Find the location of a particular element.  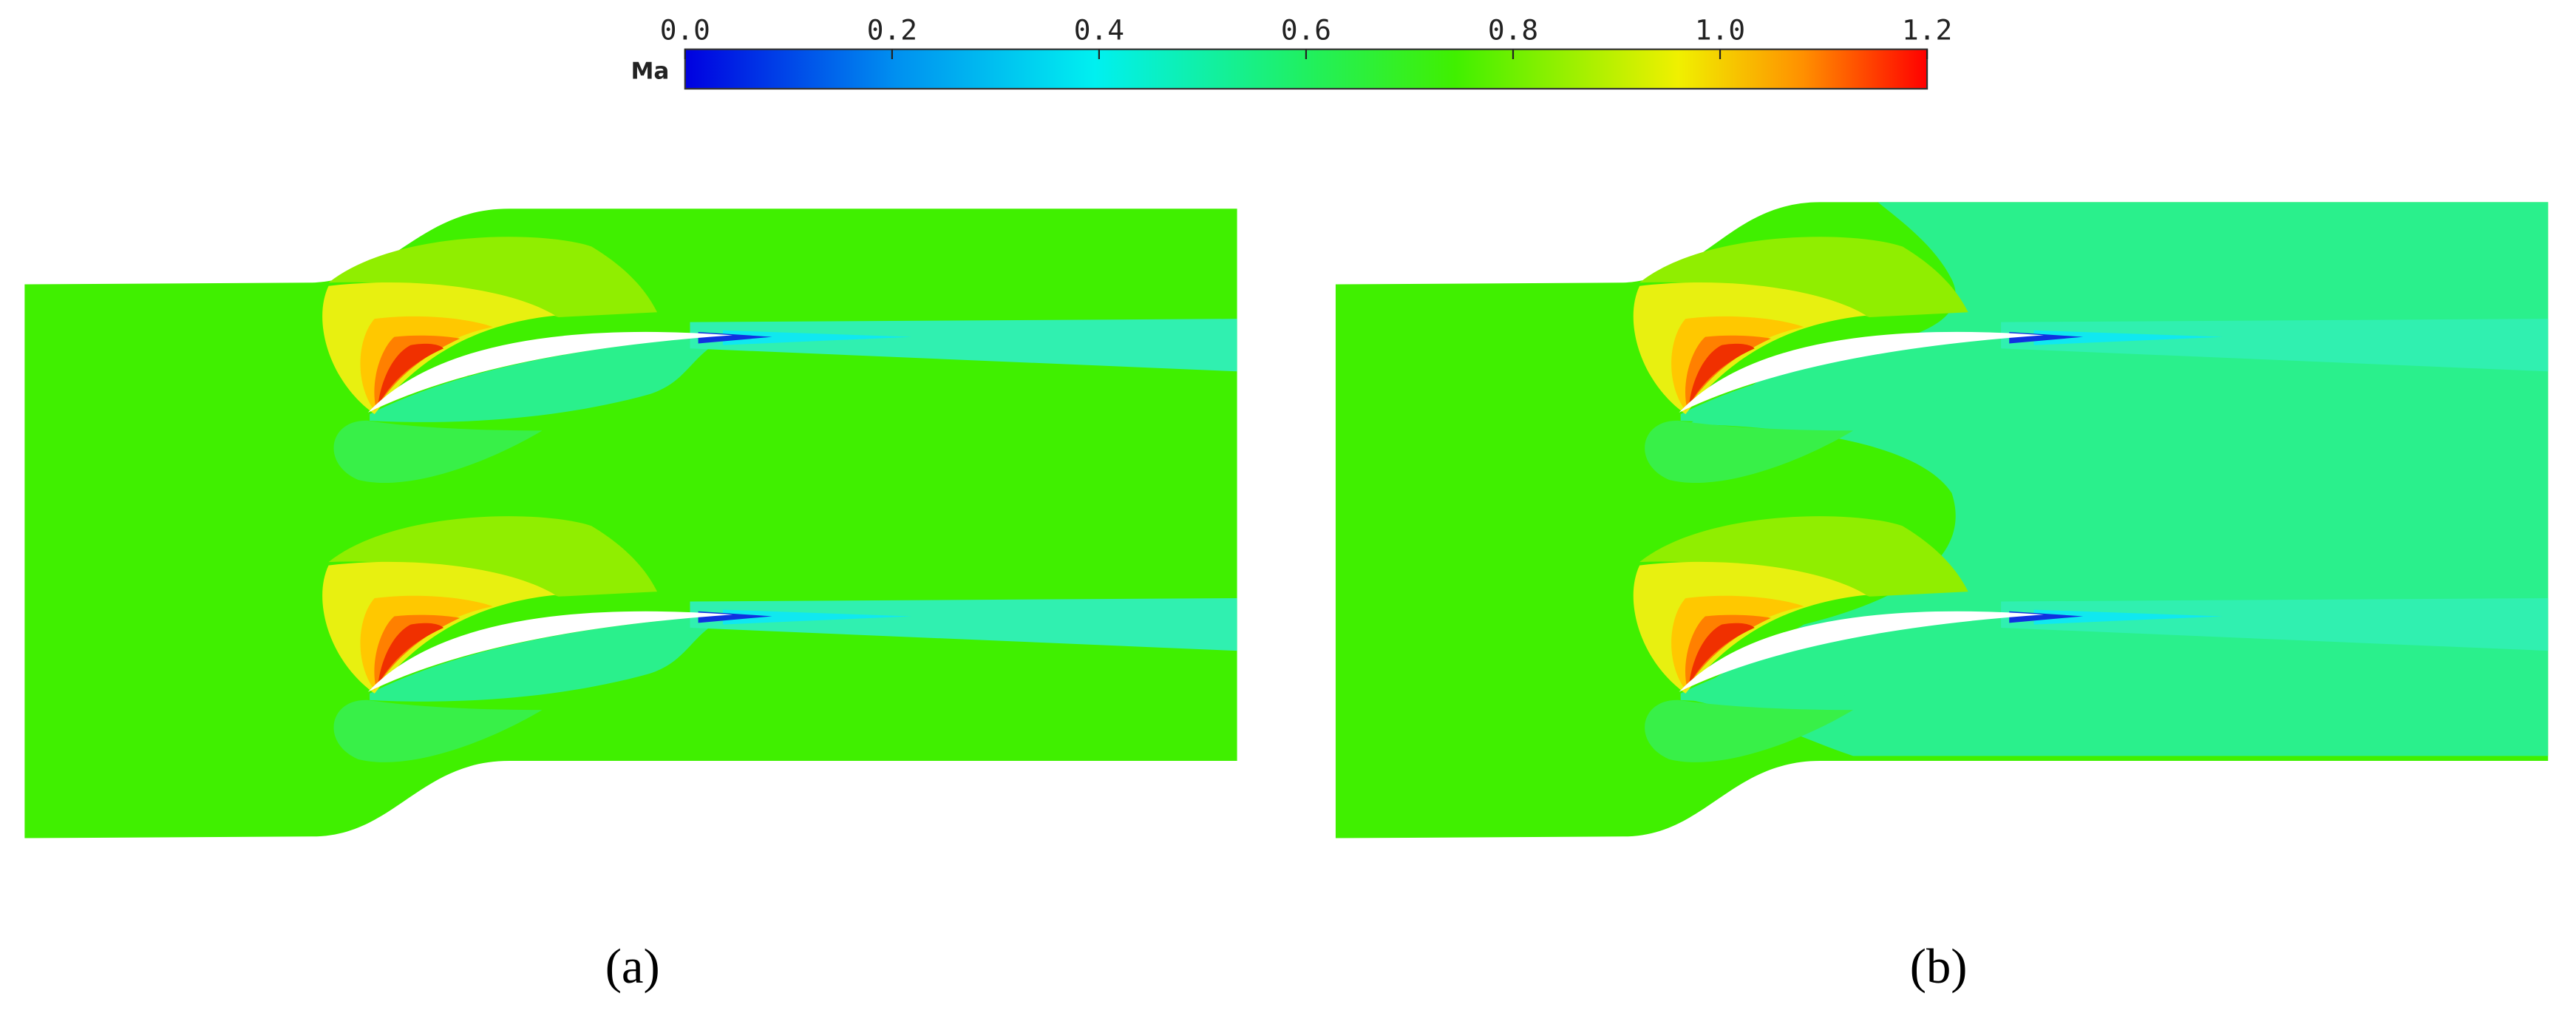

colorbar-label: Ma is located at coordinates (650, 71).